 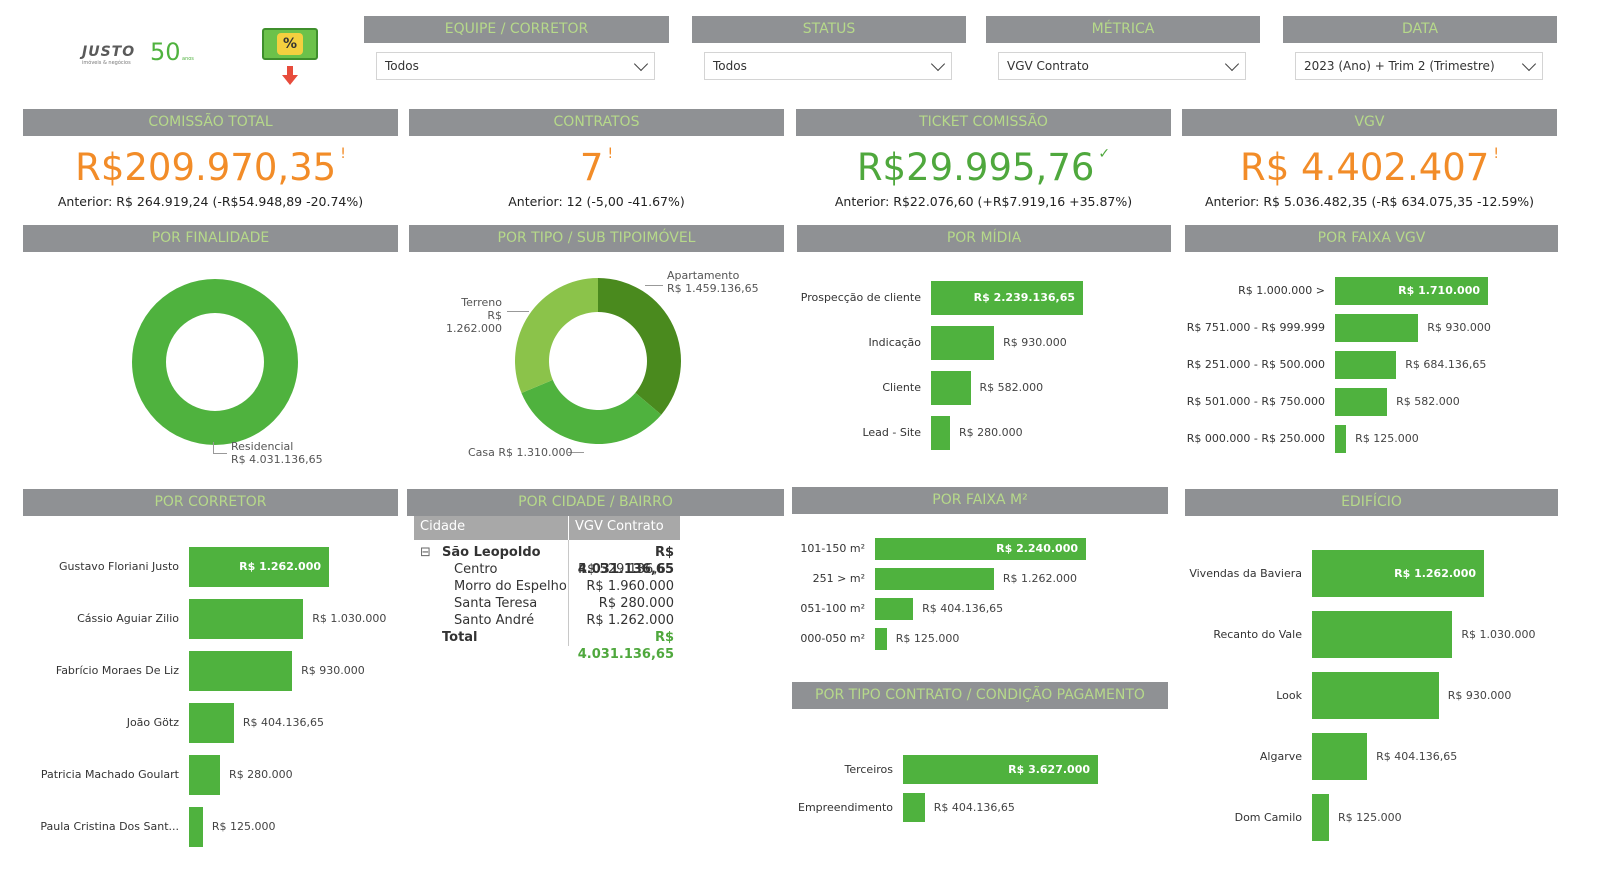 I want to click on logo-brand: JUSTO, so click(x=109, y=52).